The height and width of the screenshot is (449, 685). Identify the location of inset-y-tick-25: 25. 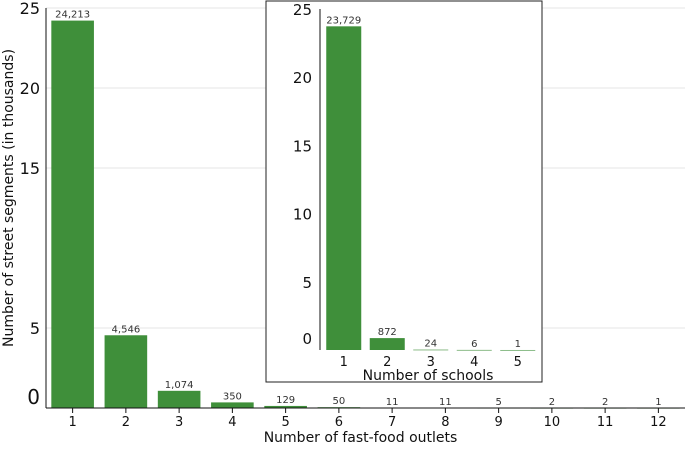
(302, 10).